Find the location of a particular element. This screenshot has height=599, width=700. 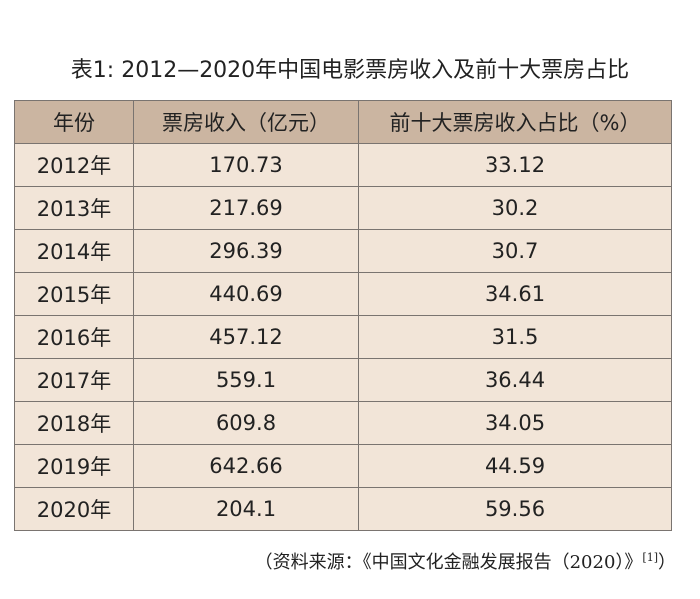

table-cell: 296.39 is located at coordinates (246, 251).